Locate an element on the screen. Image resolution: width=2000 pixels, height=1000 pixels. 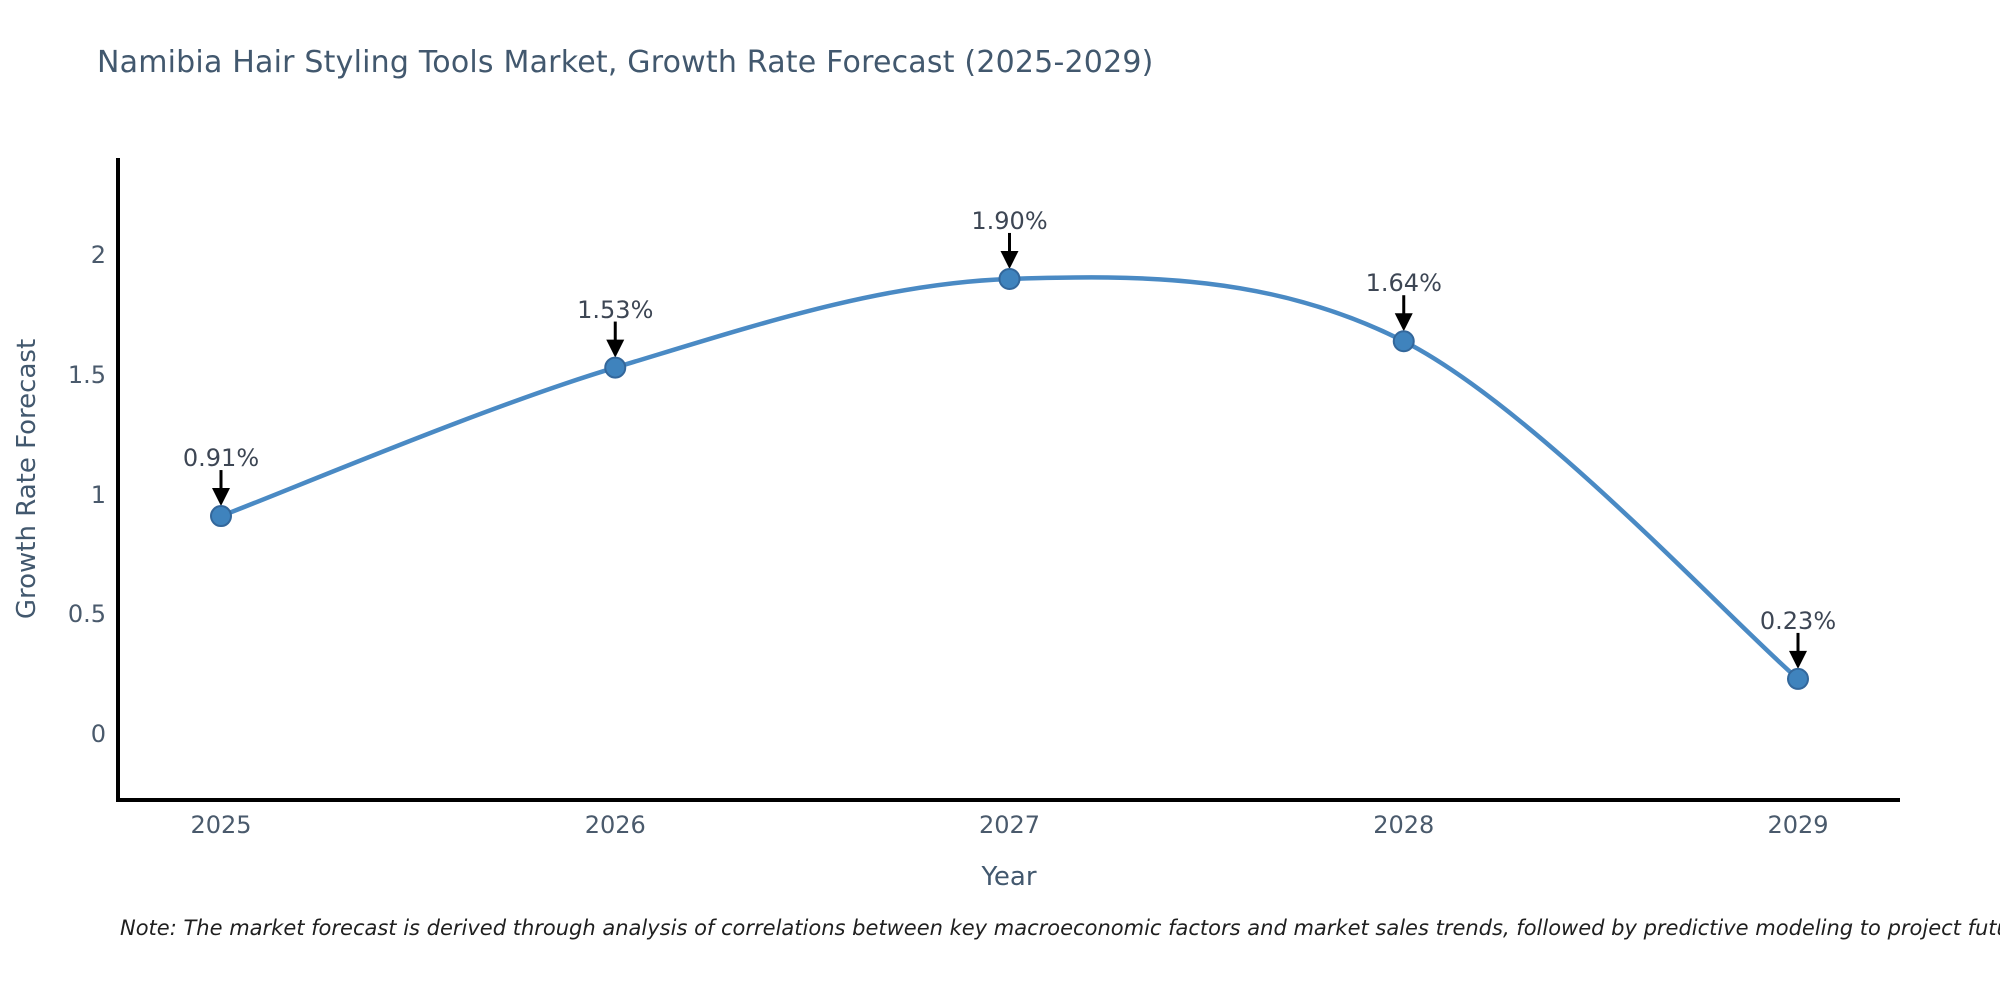
data-point-label: 1.53% is located at coordinates (615, 309).